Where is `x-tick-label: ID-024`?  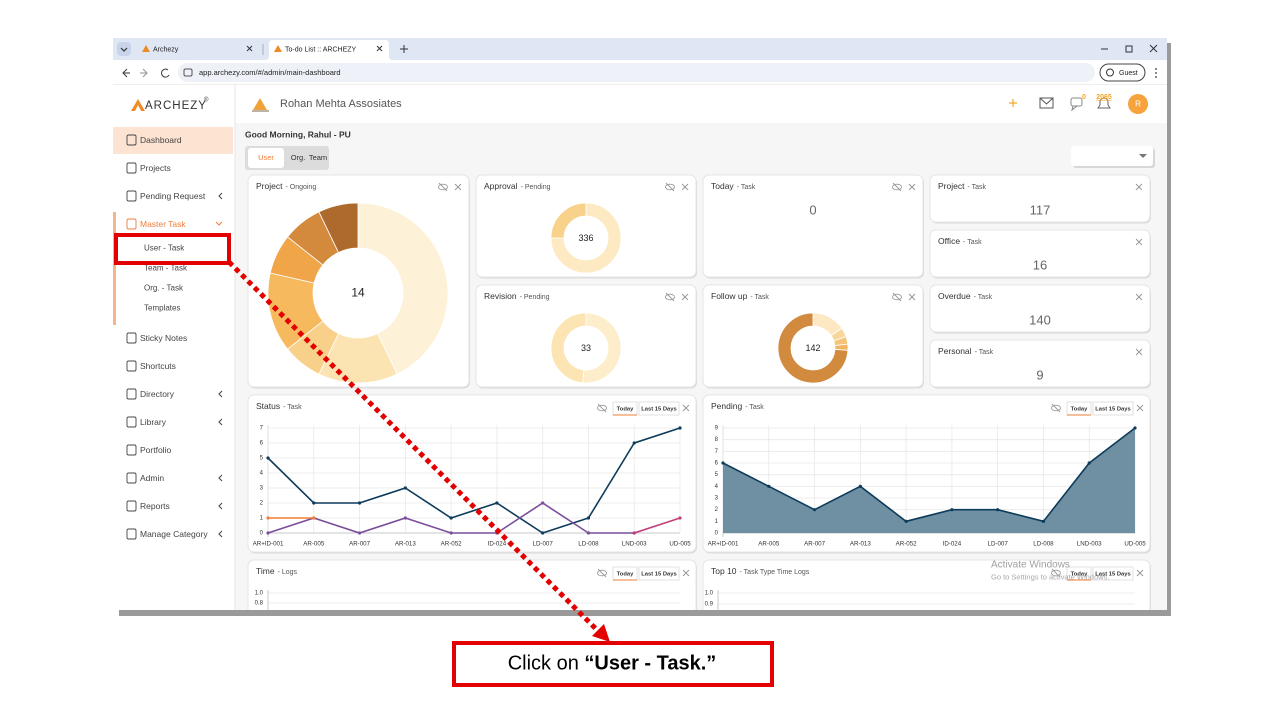 x-tick-label: ID-024 is located at coordinates (497, 544).